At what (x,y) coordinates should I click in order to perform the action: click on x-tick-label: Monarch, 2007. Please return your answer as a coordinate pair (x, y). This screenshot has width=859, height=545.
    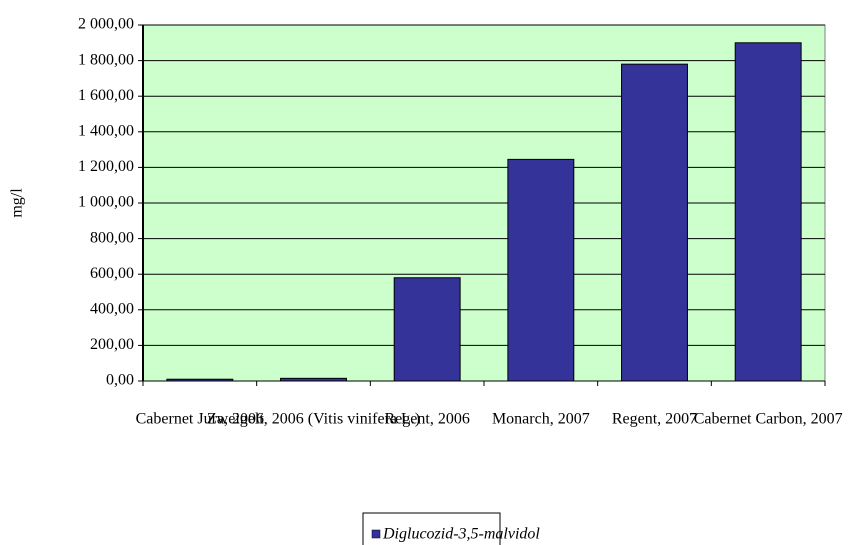
    Looking at the image, I should click on (541, 419).